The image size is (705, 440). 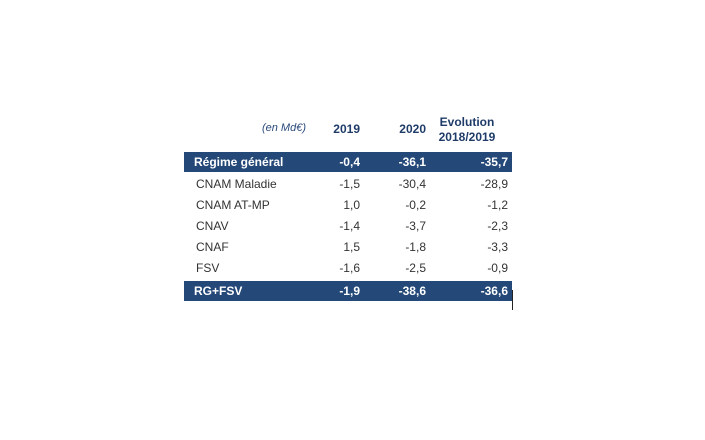 I want to click on cell-evolution: -28,9, so click(x=494, y=184).